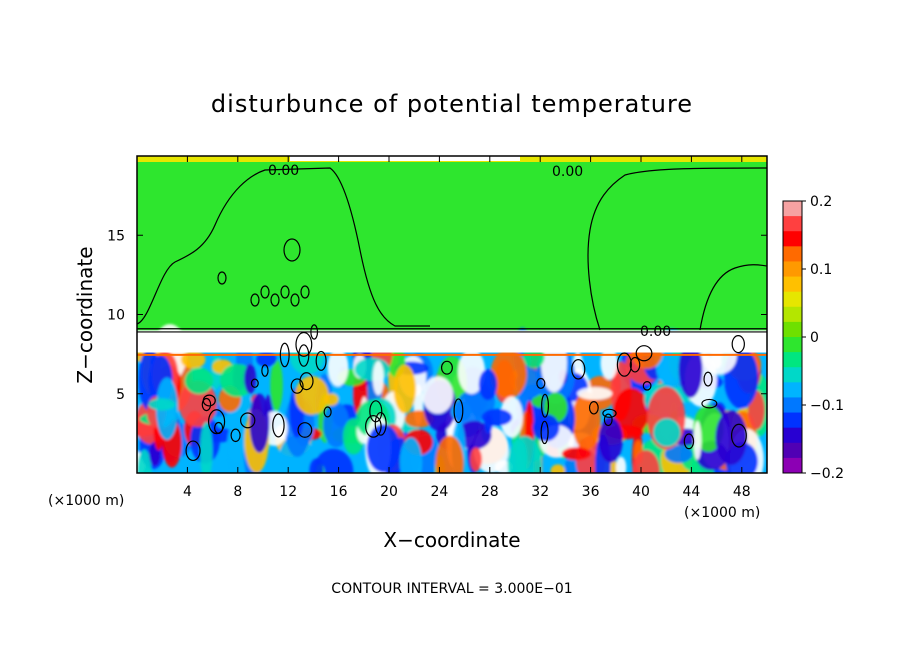 Image resolution: width=904 pixels, height=654 pixels. I want to click on x-tick-label: 48, so click(742, 492).